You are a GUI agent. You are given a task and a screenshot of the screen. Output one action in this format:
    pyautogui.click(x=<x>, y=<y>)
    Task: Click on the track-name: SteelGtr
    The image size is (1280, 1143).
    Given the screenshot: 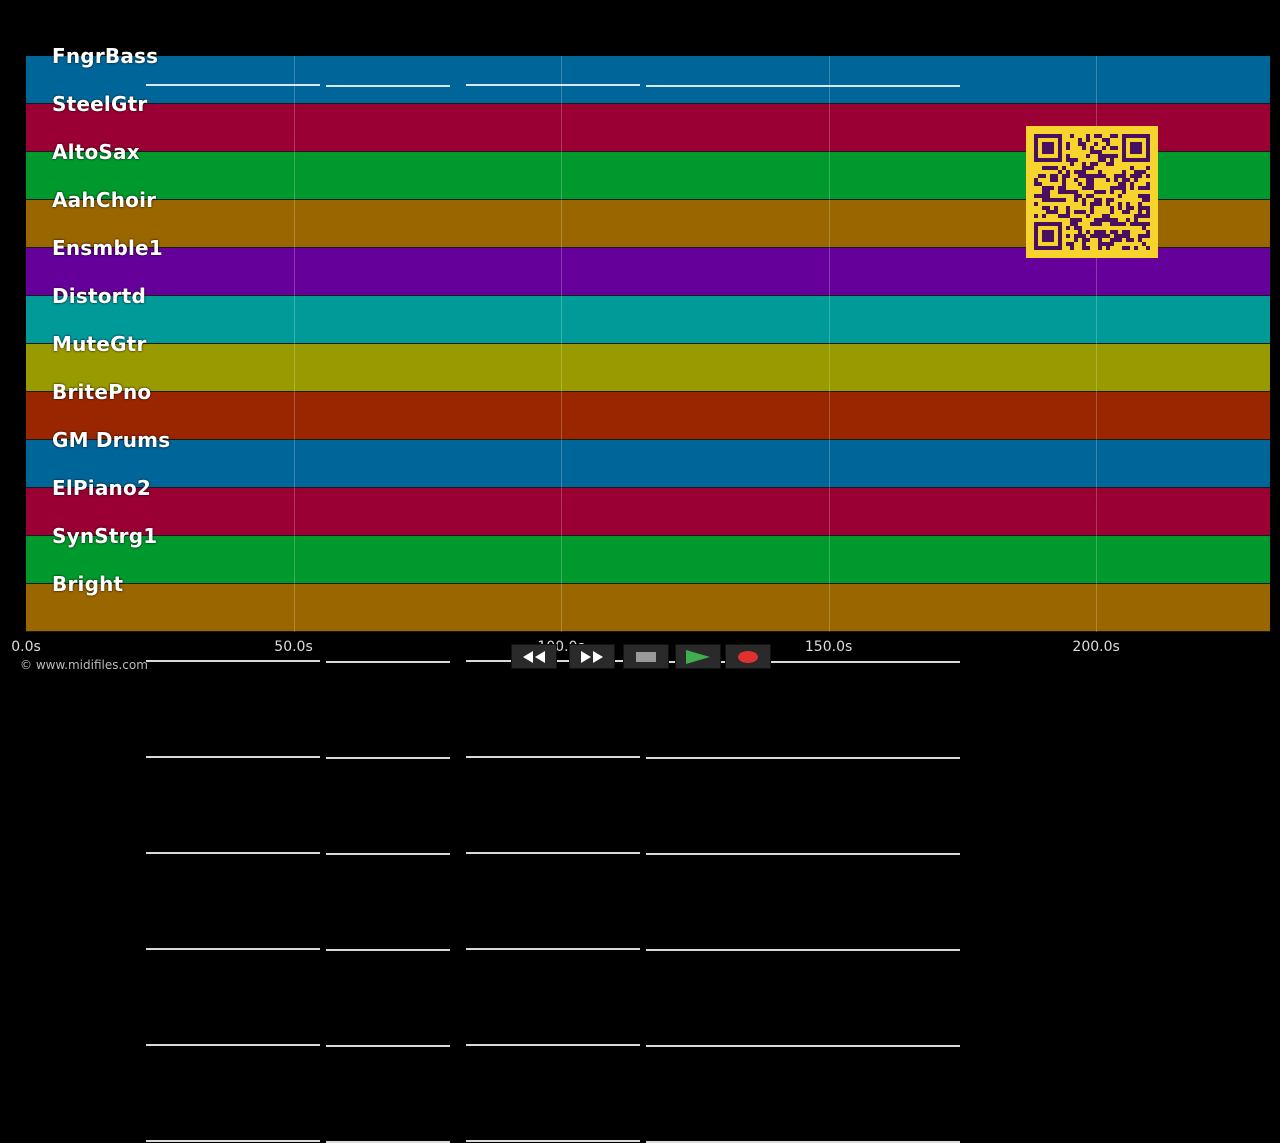 What is the action you would take?
    pyautogui.click(x=100, y=104)
    